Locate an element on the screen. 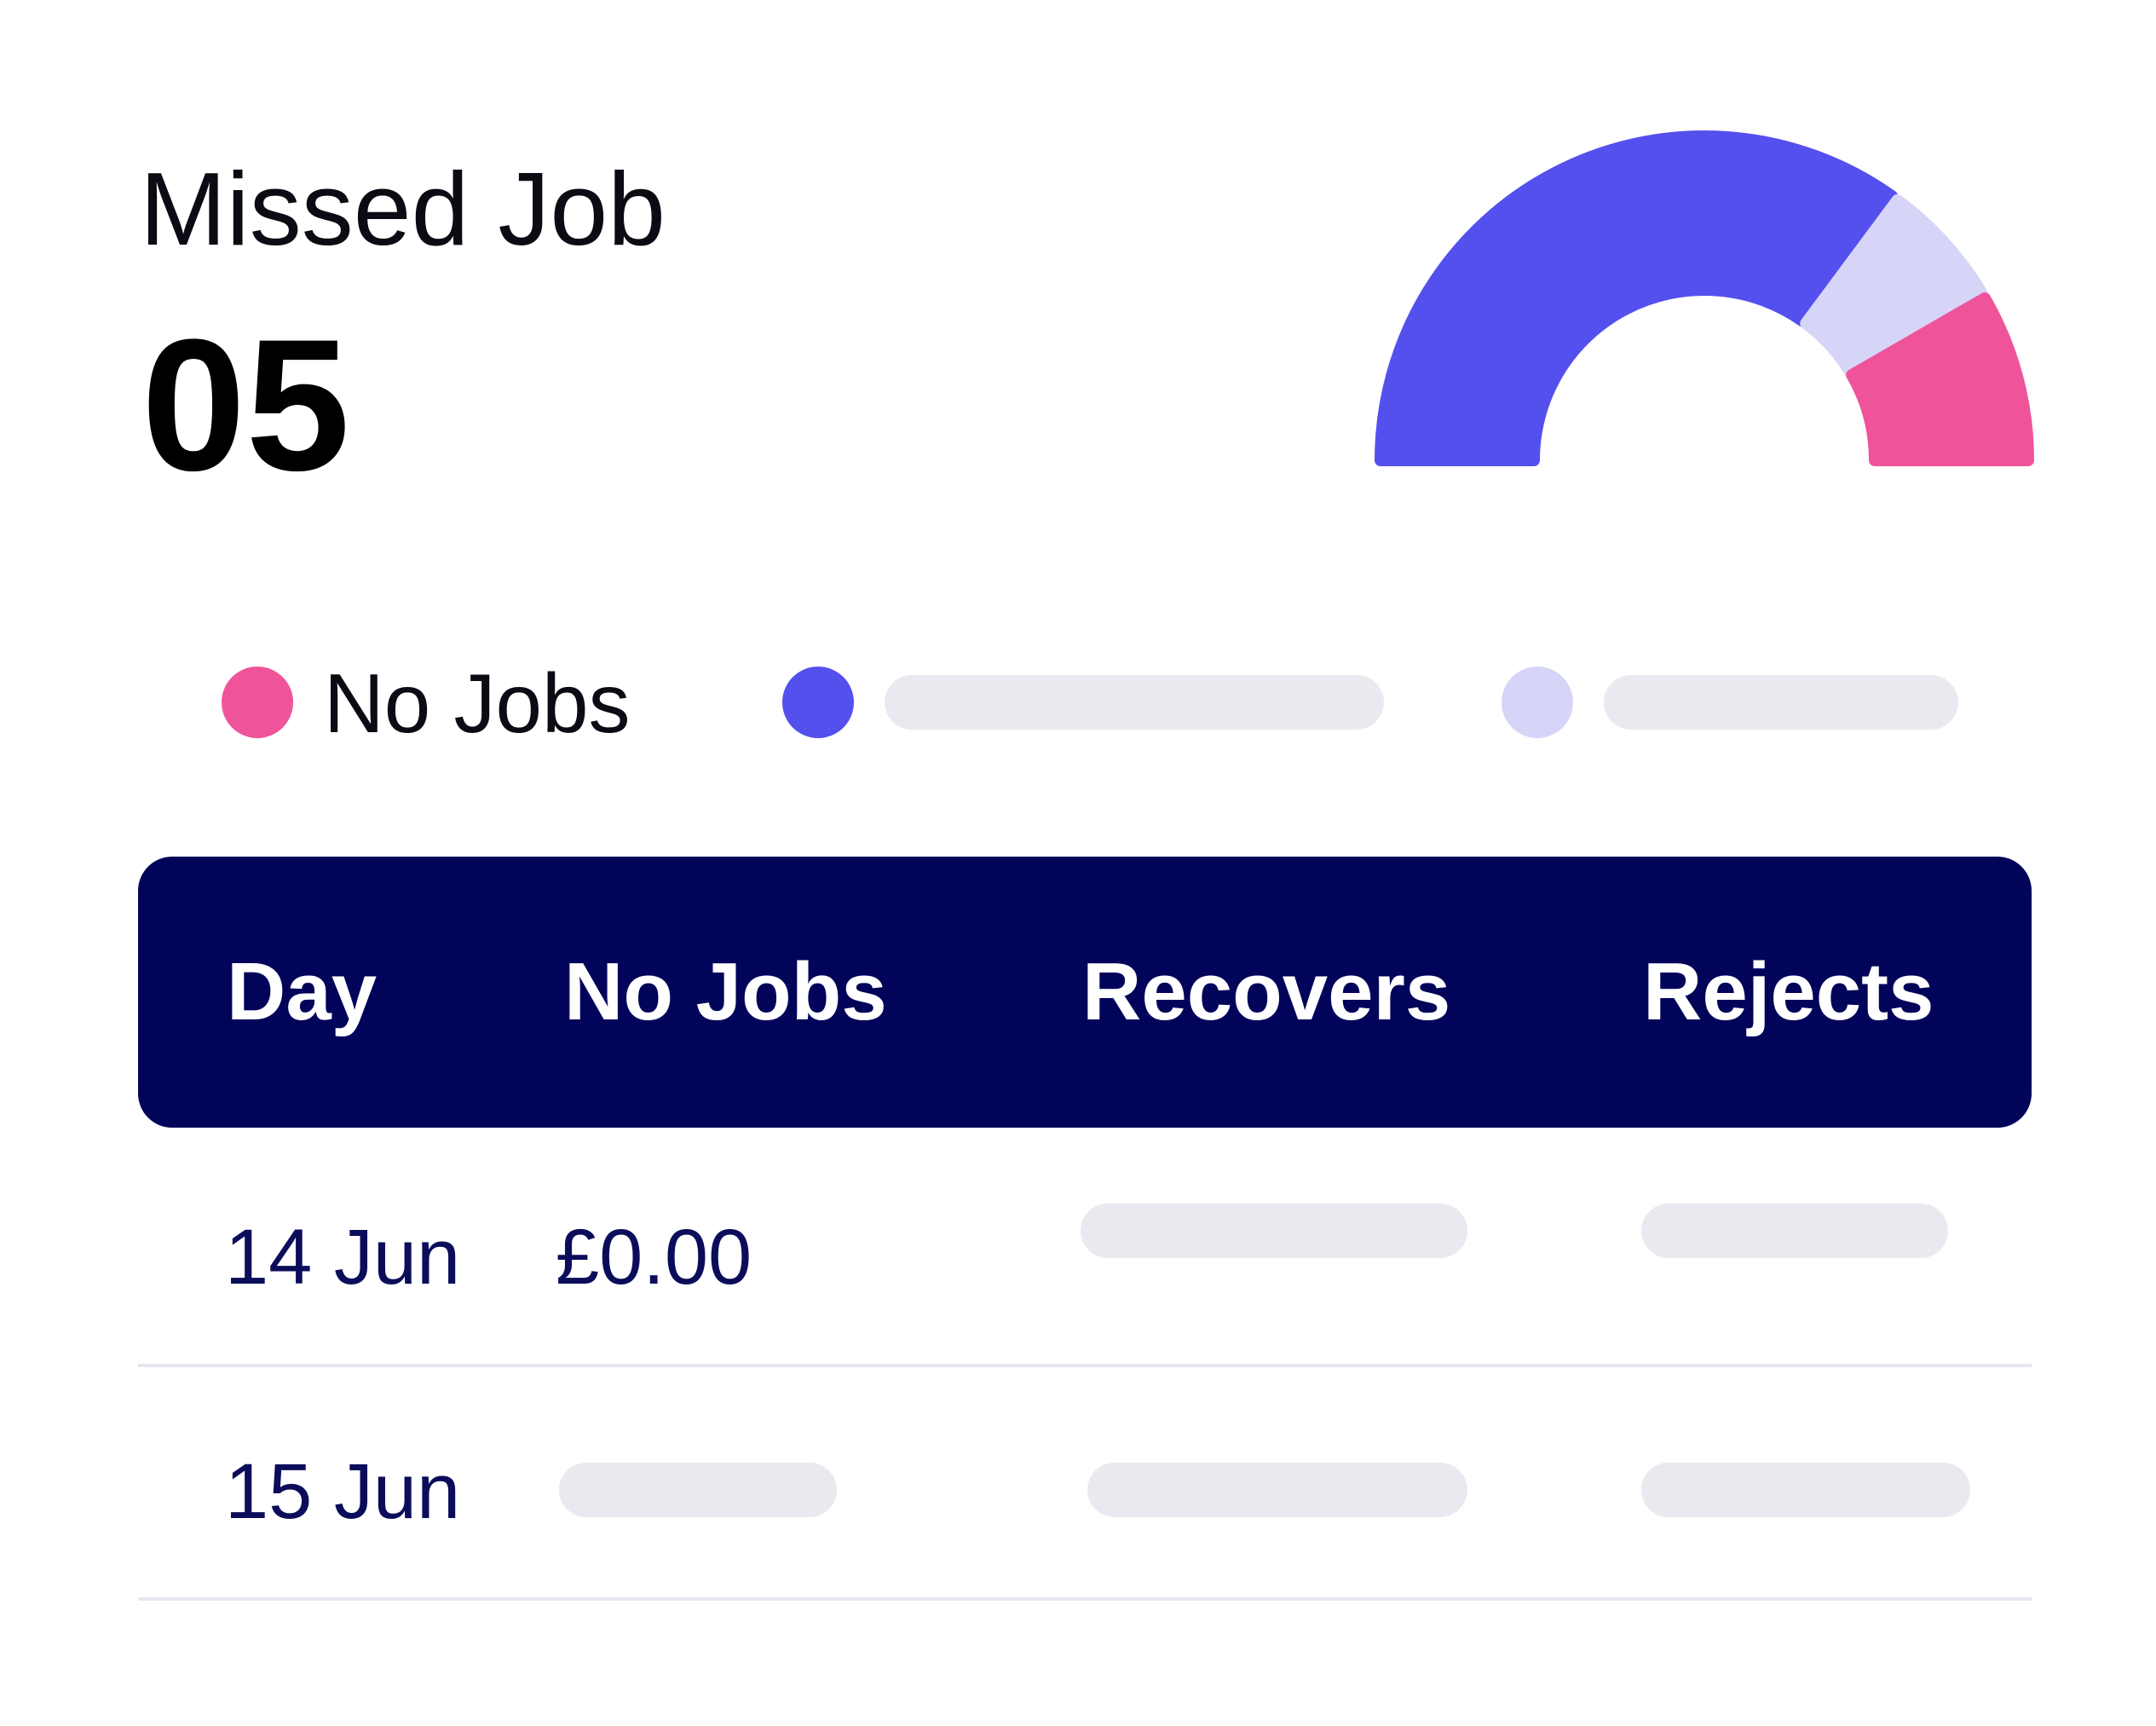  column-header-recovers: Recovers is located at coordinates (1266, 991).